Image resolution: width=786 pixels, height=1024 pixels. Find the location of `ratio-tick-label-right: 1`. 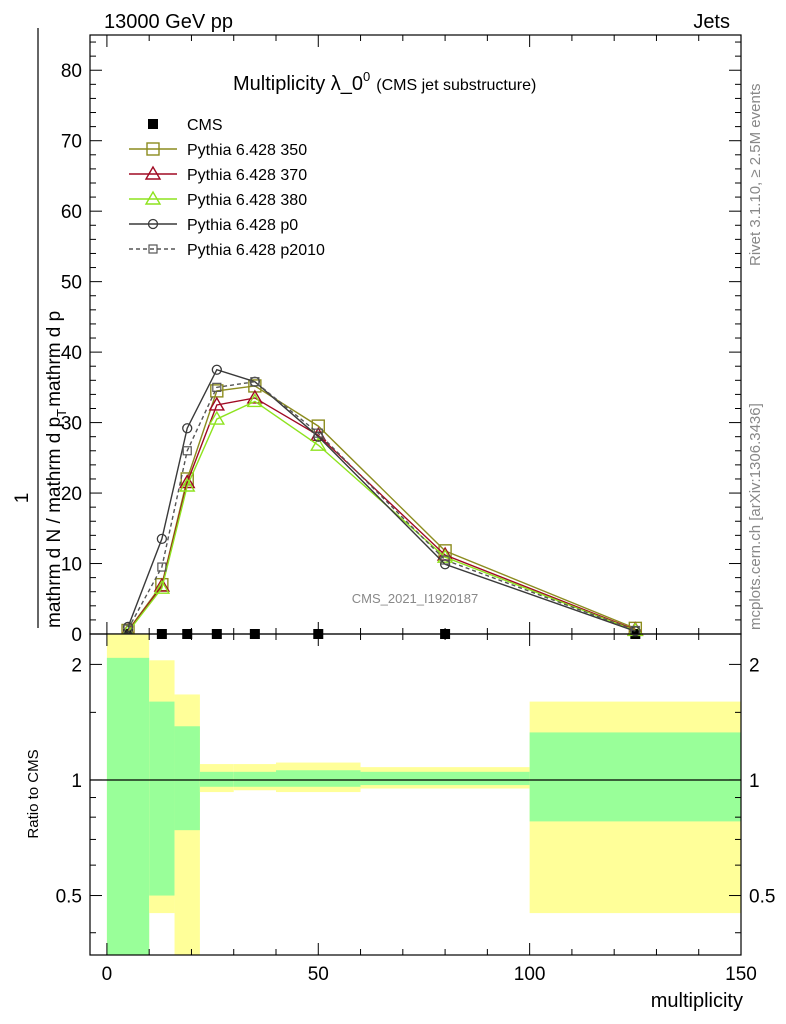

ratio-tick-label-right: 1 is located at coordinates (754, 781).